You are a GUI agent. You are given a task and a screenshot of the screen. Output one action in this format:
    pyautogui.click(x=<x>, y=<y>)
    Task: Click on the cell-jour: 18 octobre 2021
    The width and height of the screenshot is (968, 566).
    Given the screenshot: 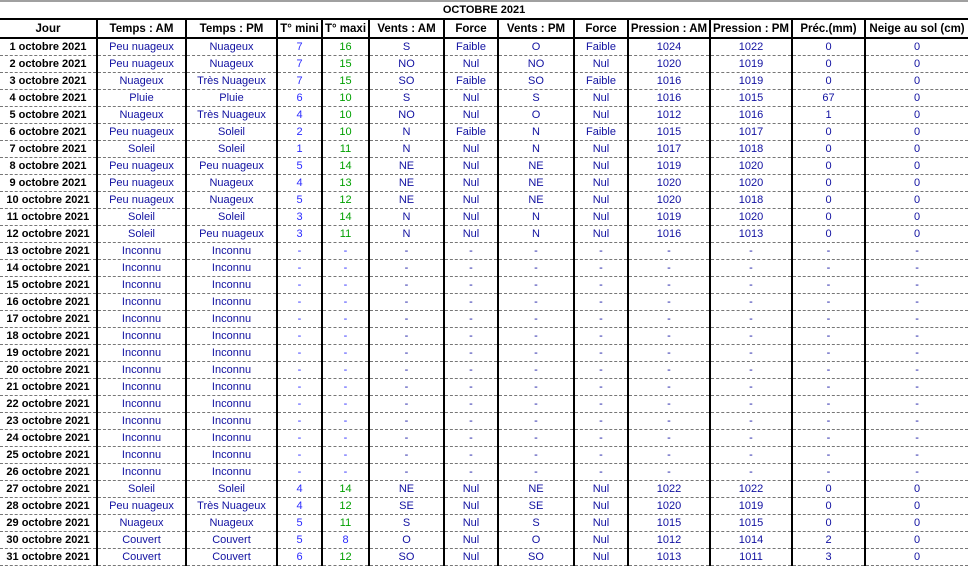 What is the action you would take?
    pyautogui.click(x=48, y=336)
    